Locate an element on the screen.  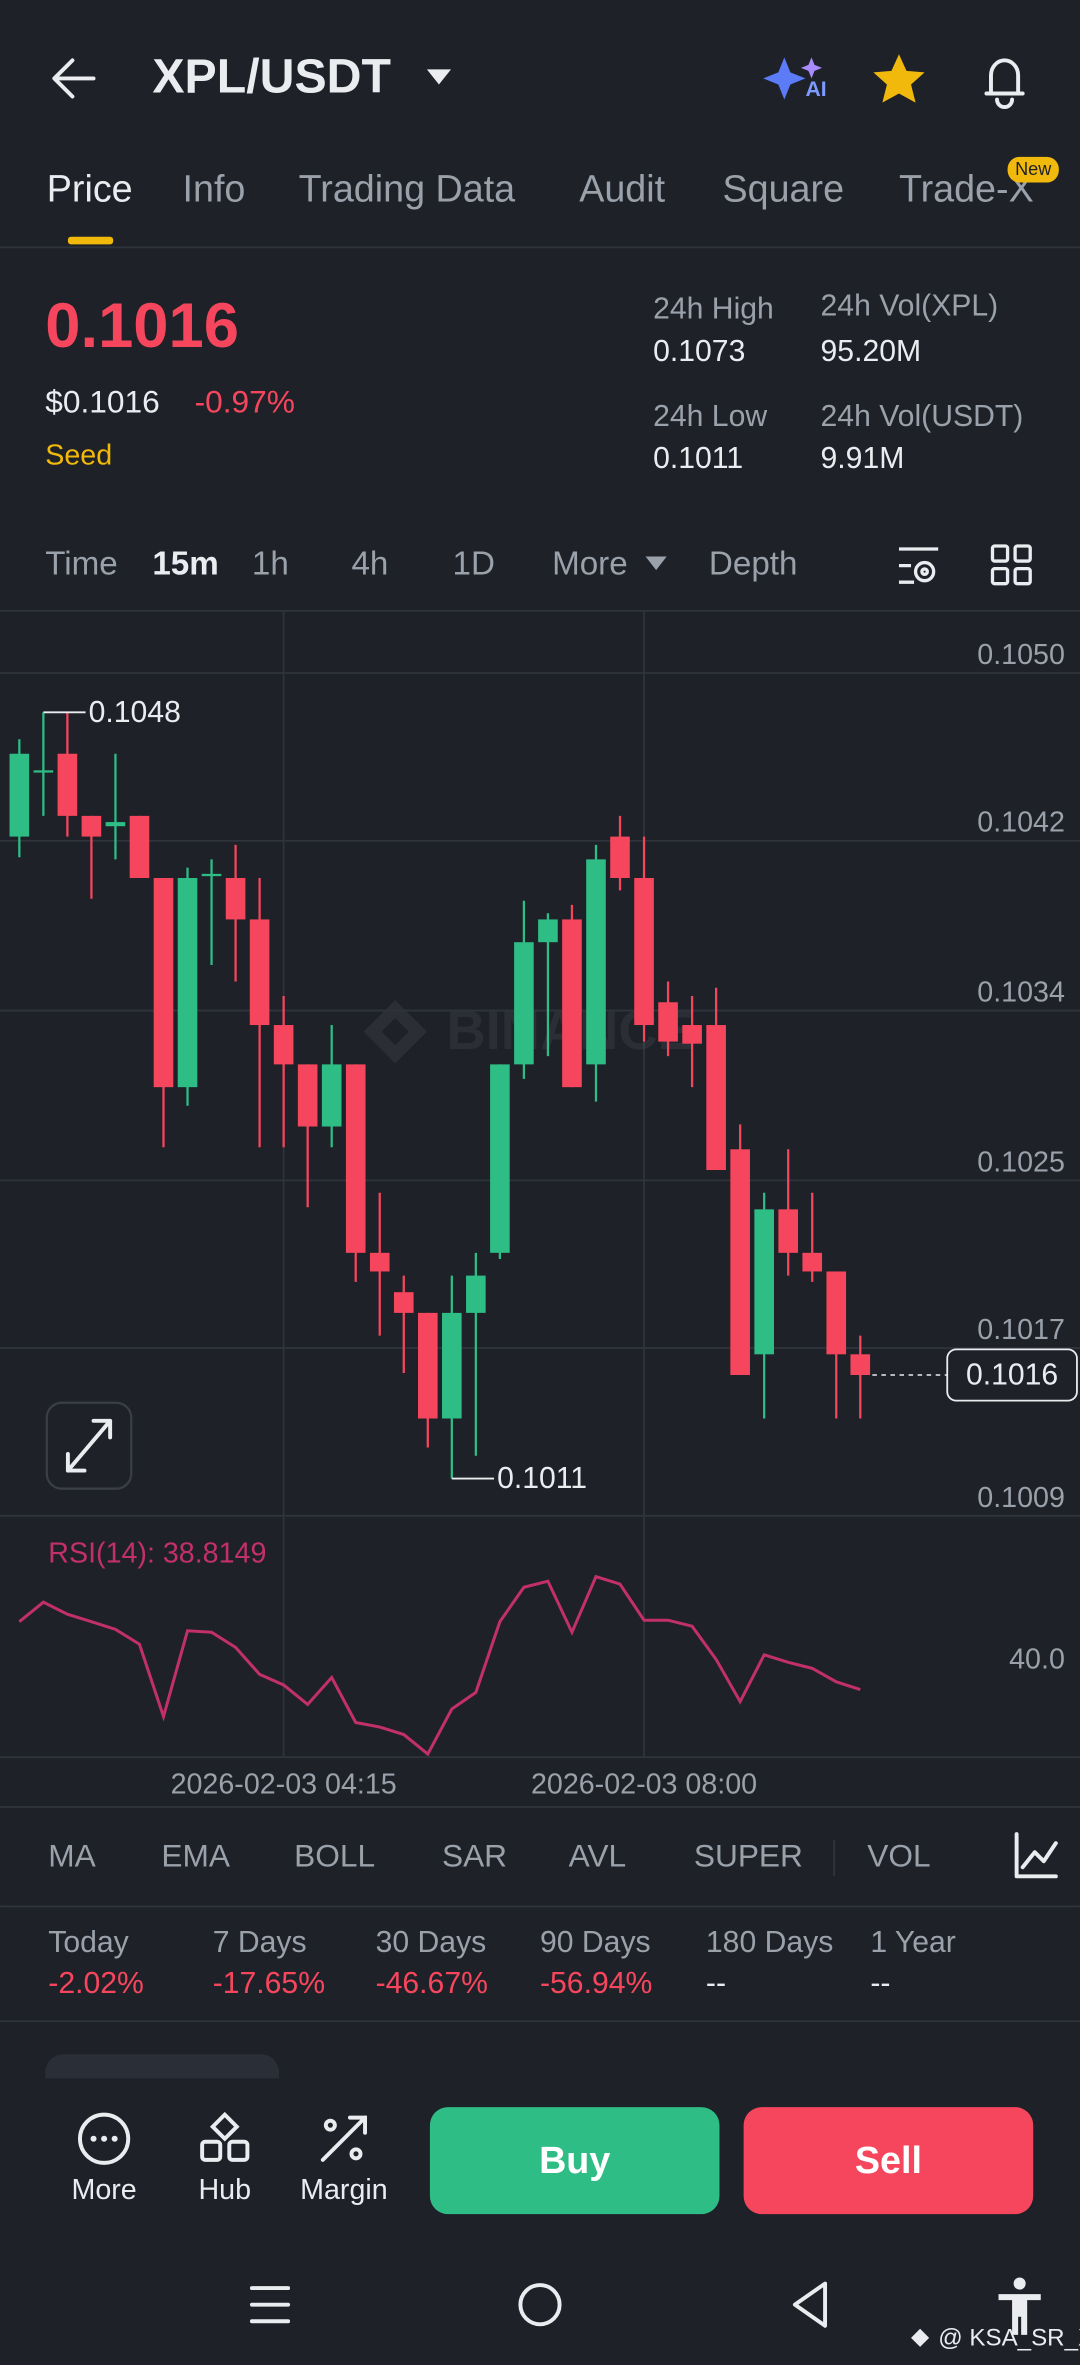
action-label: Margin is located at coordinates (344, 2190).